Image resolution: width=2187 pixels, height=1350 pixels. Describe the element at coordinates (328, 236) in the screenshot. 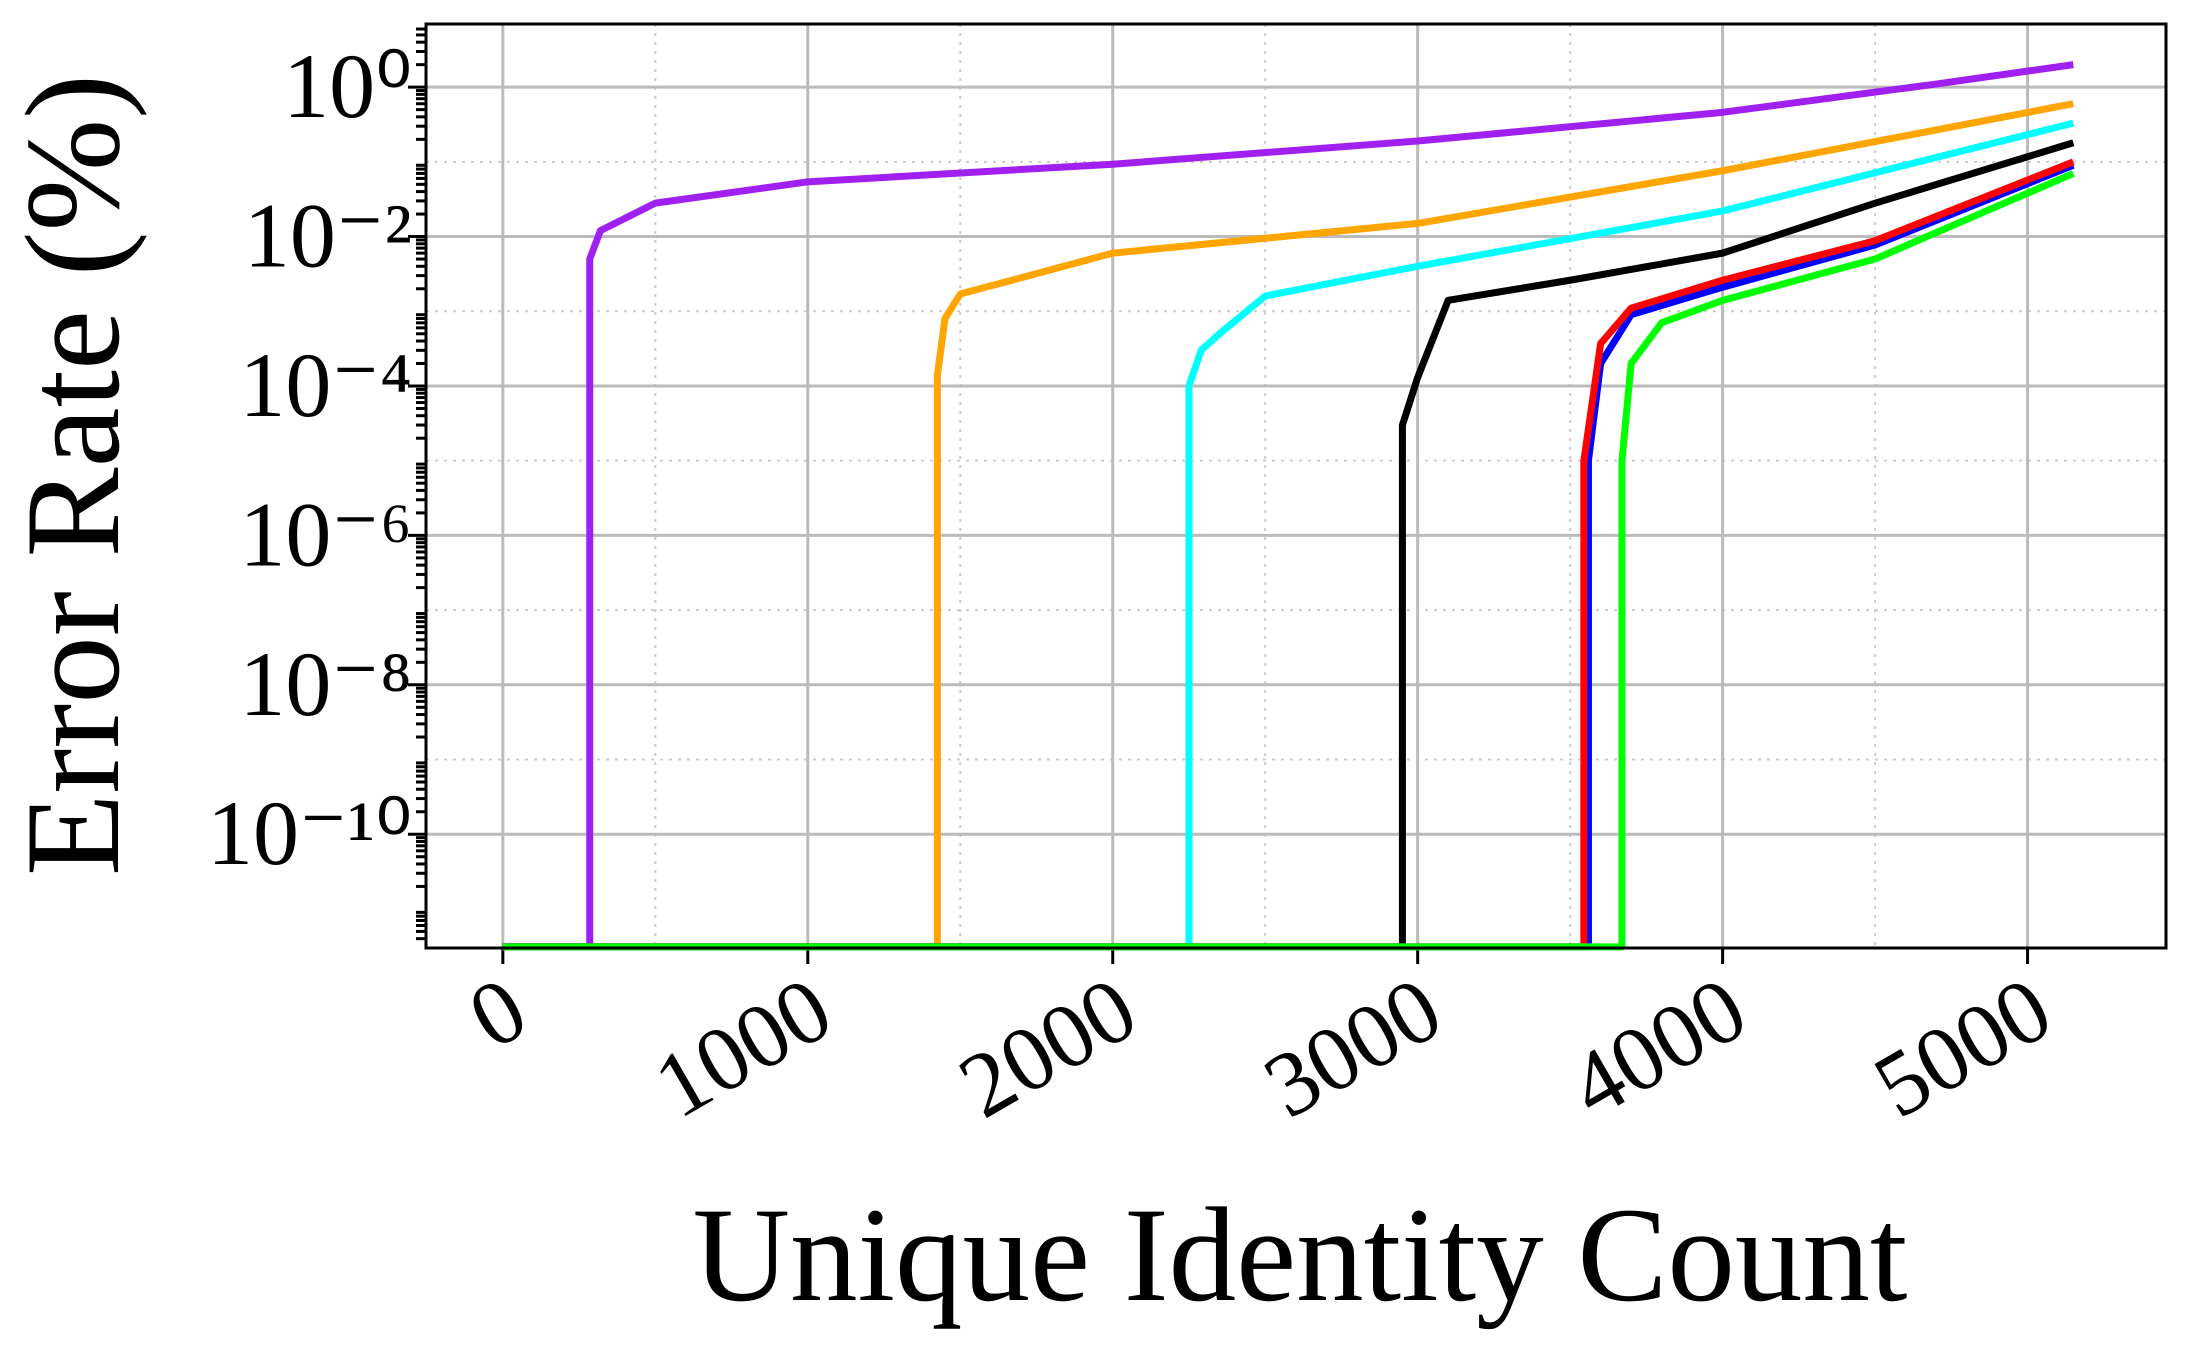

I see `y-tick-label: 10⁻²` at that location.